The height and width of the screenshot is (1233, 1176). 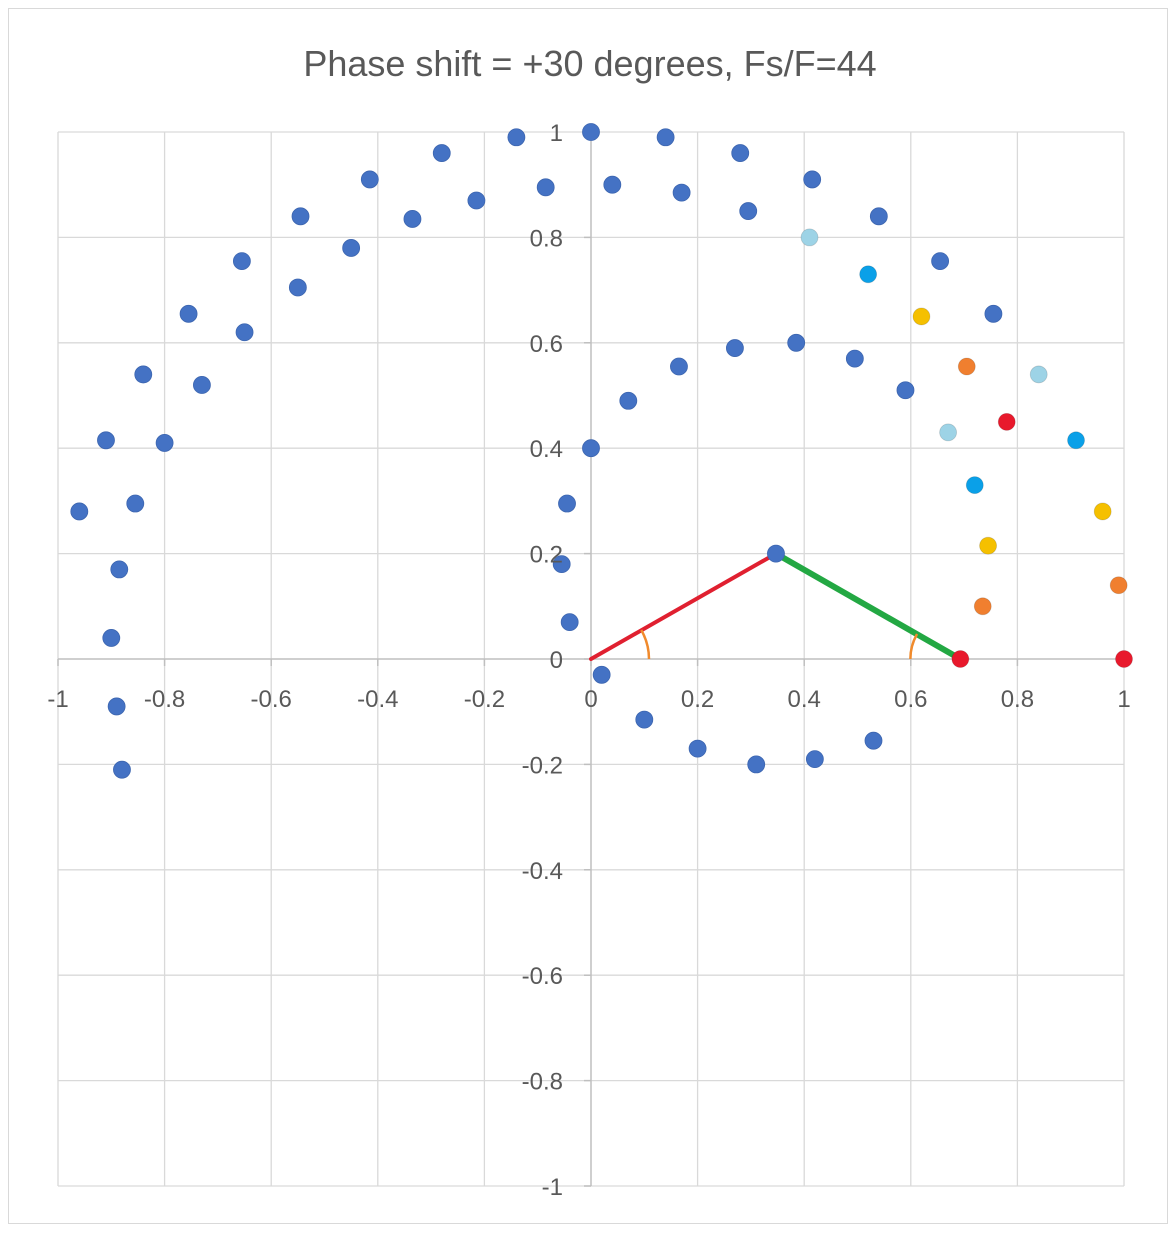 What do you see at coordinates (271, 699) in the screenshot?
I see `x-tick-label: -0.6` at bounding box center [271, 699].